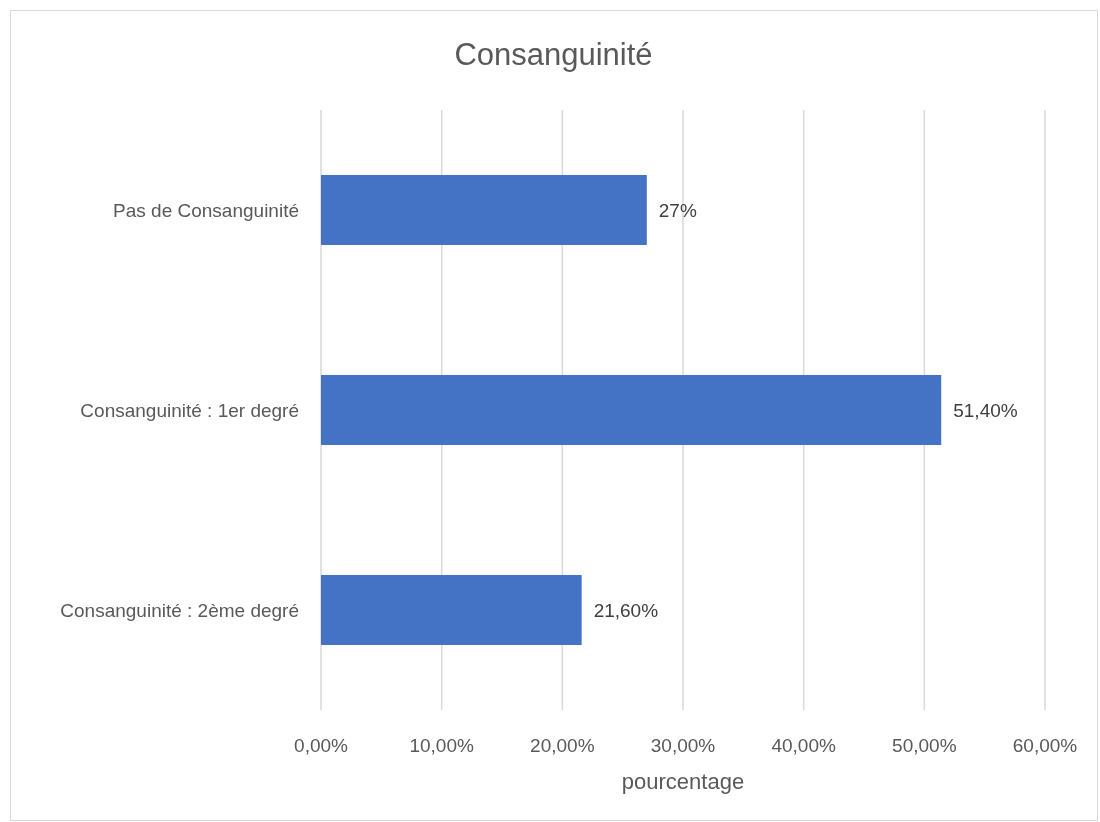 Image resolution: width=1100 pixels, height=822 pixels. What do you see at coordinates (924, 745) in the screenshot?
I see `x-tick-label: 50,00%` at bounding box center [924, 745].